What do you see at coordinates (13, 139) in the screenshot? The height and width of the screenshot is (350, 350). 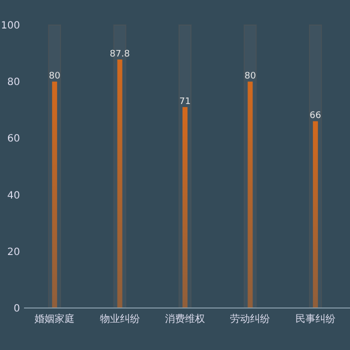 I see `y-tick-label: 60` at bounding box center [13, 139].